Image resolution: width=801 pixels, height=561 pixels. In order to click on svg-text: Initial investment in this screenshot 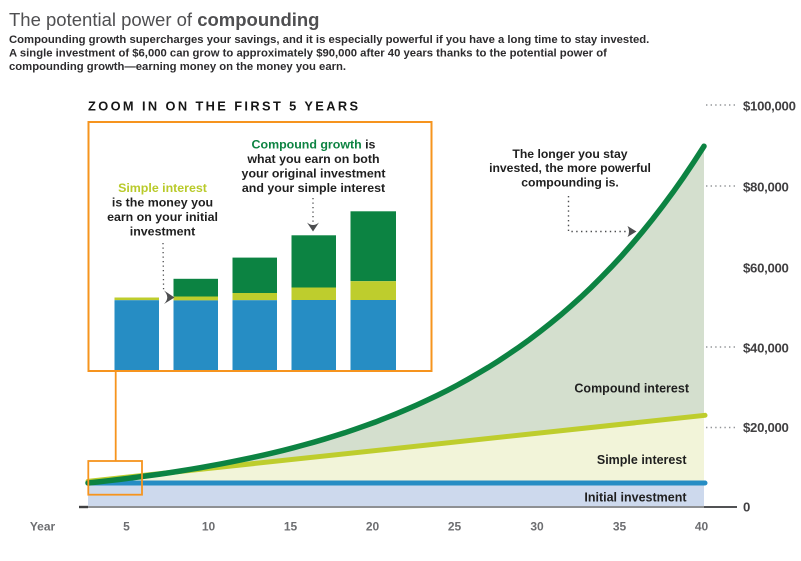, I will do `click(635, 498)`.